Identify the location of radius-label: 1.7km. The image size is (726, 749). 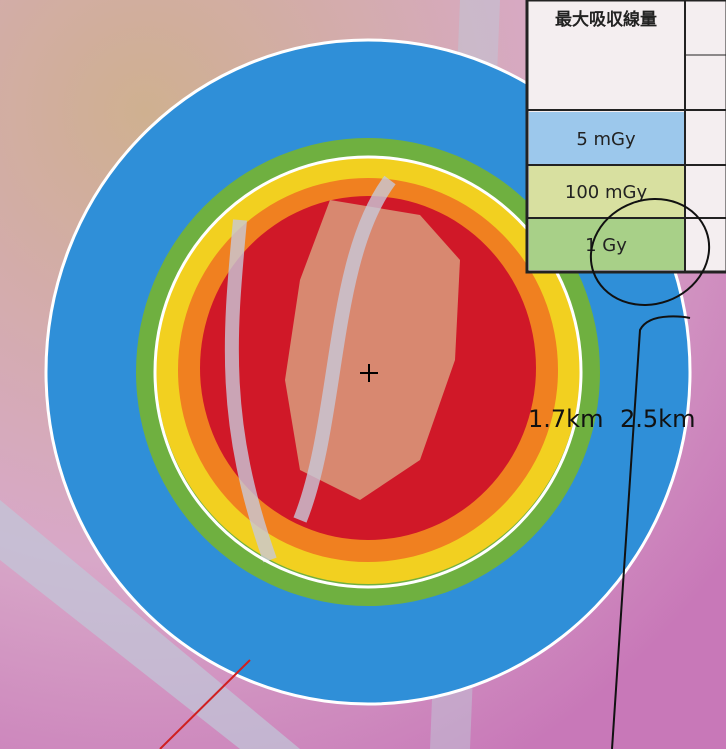
(565, 419).